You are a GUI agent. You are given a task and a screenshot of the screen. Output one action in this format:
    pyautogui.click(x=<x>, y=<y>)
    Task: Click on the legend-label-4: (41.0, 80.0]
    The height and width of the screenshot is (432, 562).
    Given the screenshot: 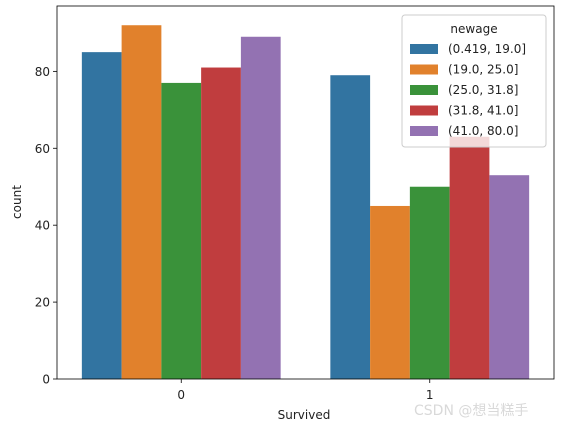 What is the action you would take?
    pyautogui.click(x=483, y=131)
    